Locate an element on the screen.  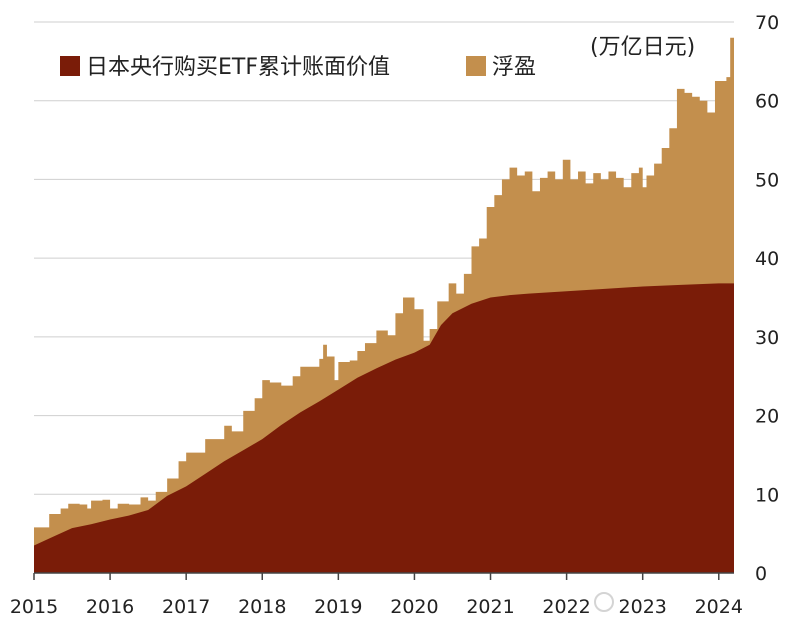
x-axis: 2015 2016 2017 2018 2019 2020 2021 2022 2023 2024 is located at coordinates (376, 595).